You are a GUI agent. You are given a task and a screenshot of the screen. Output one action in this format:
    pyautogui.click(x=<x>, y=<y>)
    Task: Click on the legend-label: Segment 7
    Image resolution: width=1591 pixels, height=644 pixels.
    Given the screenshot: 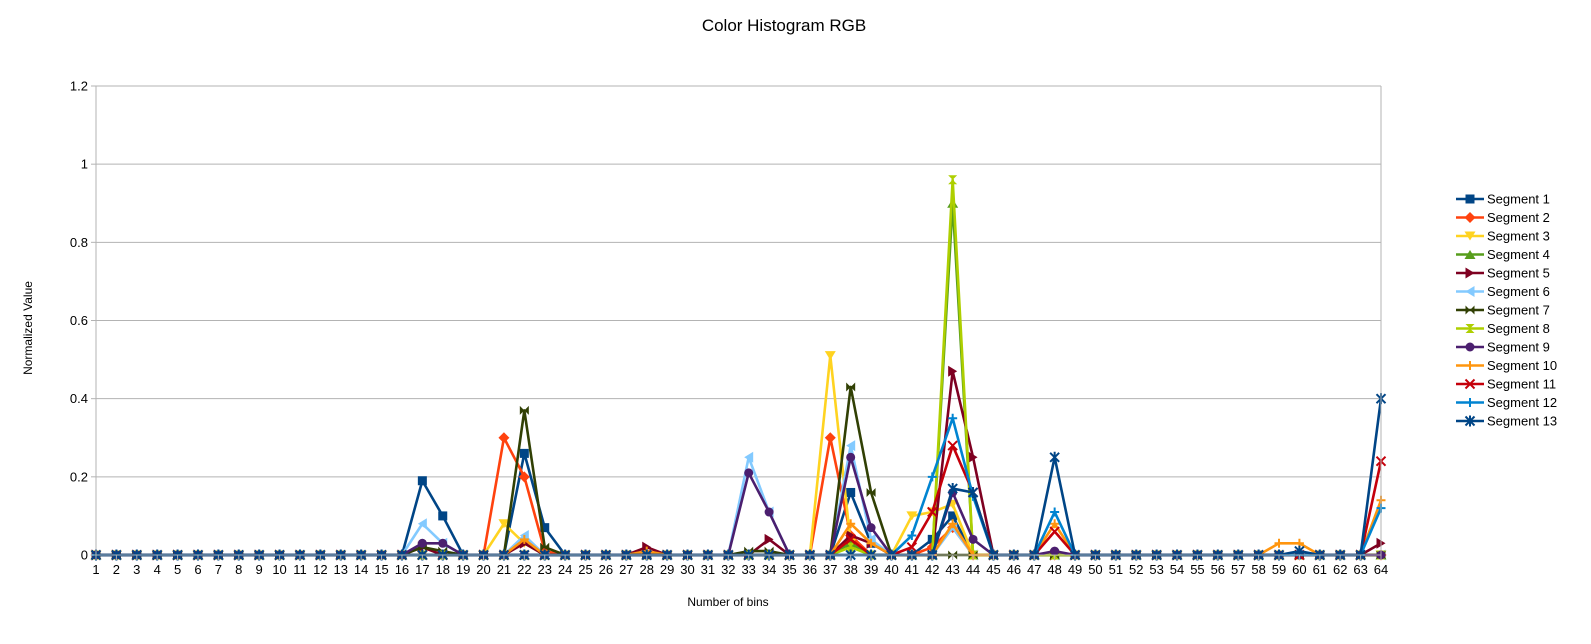 What is the action you would take?
    pyautogui.click(x=1518, y=310)
    